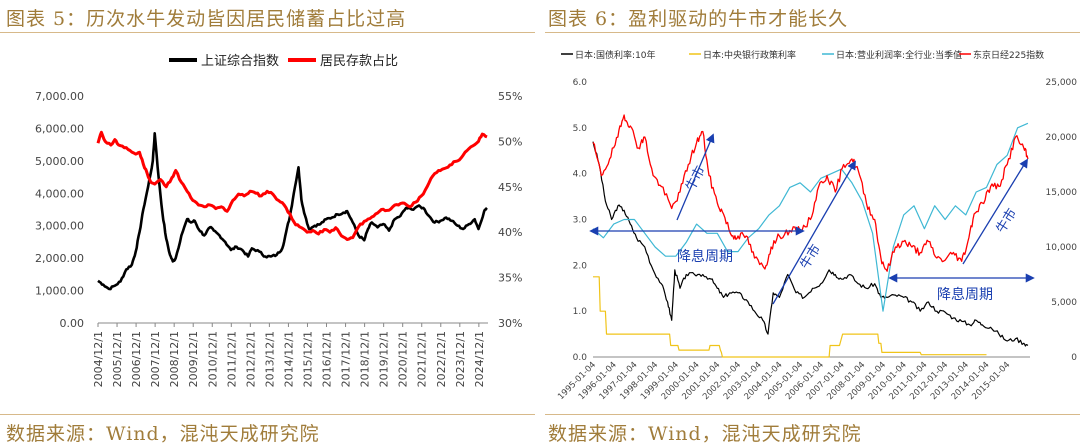 This screenshot has width=1080, height=446. I want to click on legend-label: 日本:国债利率:10年, so click(615, 55).